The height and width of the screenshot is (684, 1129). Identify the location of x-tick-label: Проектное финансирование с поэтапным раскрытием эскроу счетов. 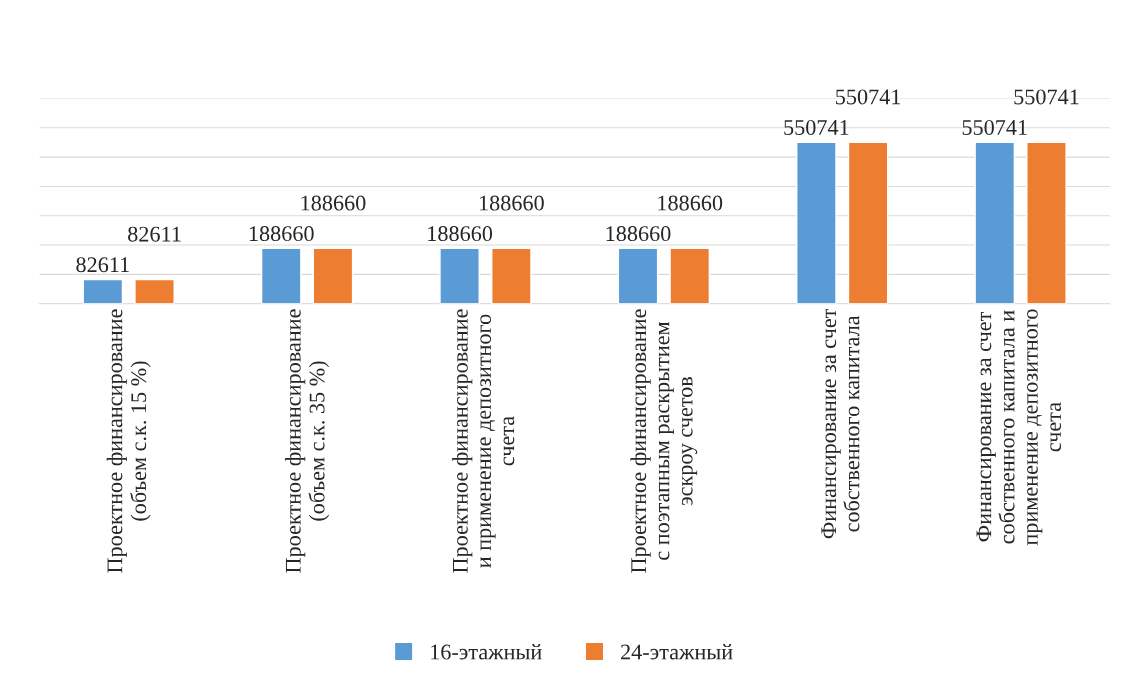
(664, 441).